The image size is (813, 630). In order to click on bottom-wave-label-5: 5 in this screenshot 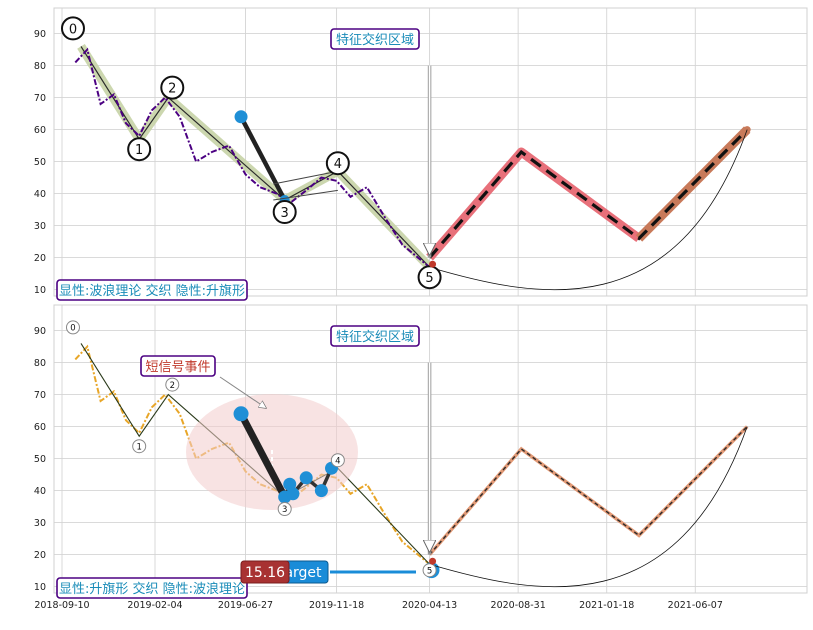, I will do `click(429, 571)`.